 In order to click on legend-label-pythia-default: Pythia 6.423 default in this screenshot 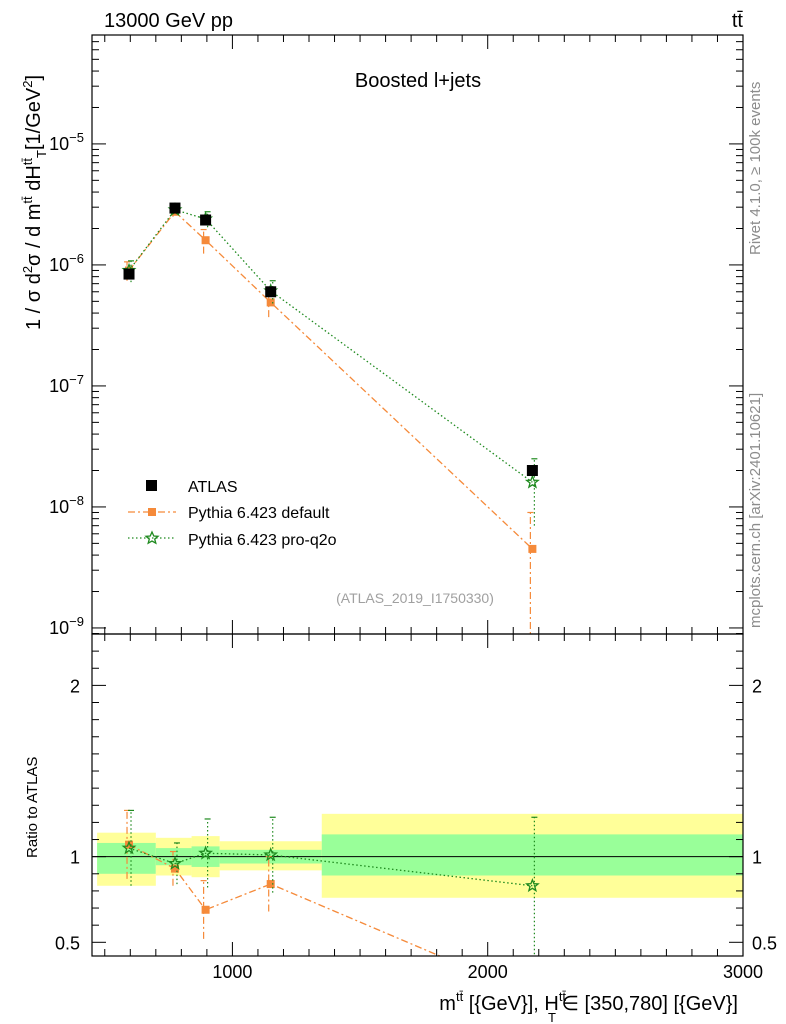, I will do `click(259, 513)`.